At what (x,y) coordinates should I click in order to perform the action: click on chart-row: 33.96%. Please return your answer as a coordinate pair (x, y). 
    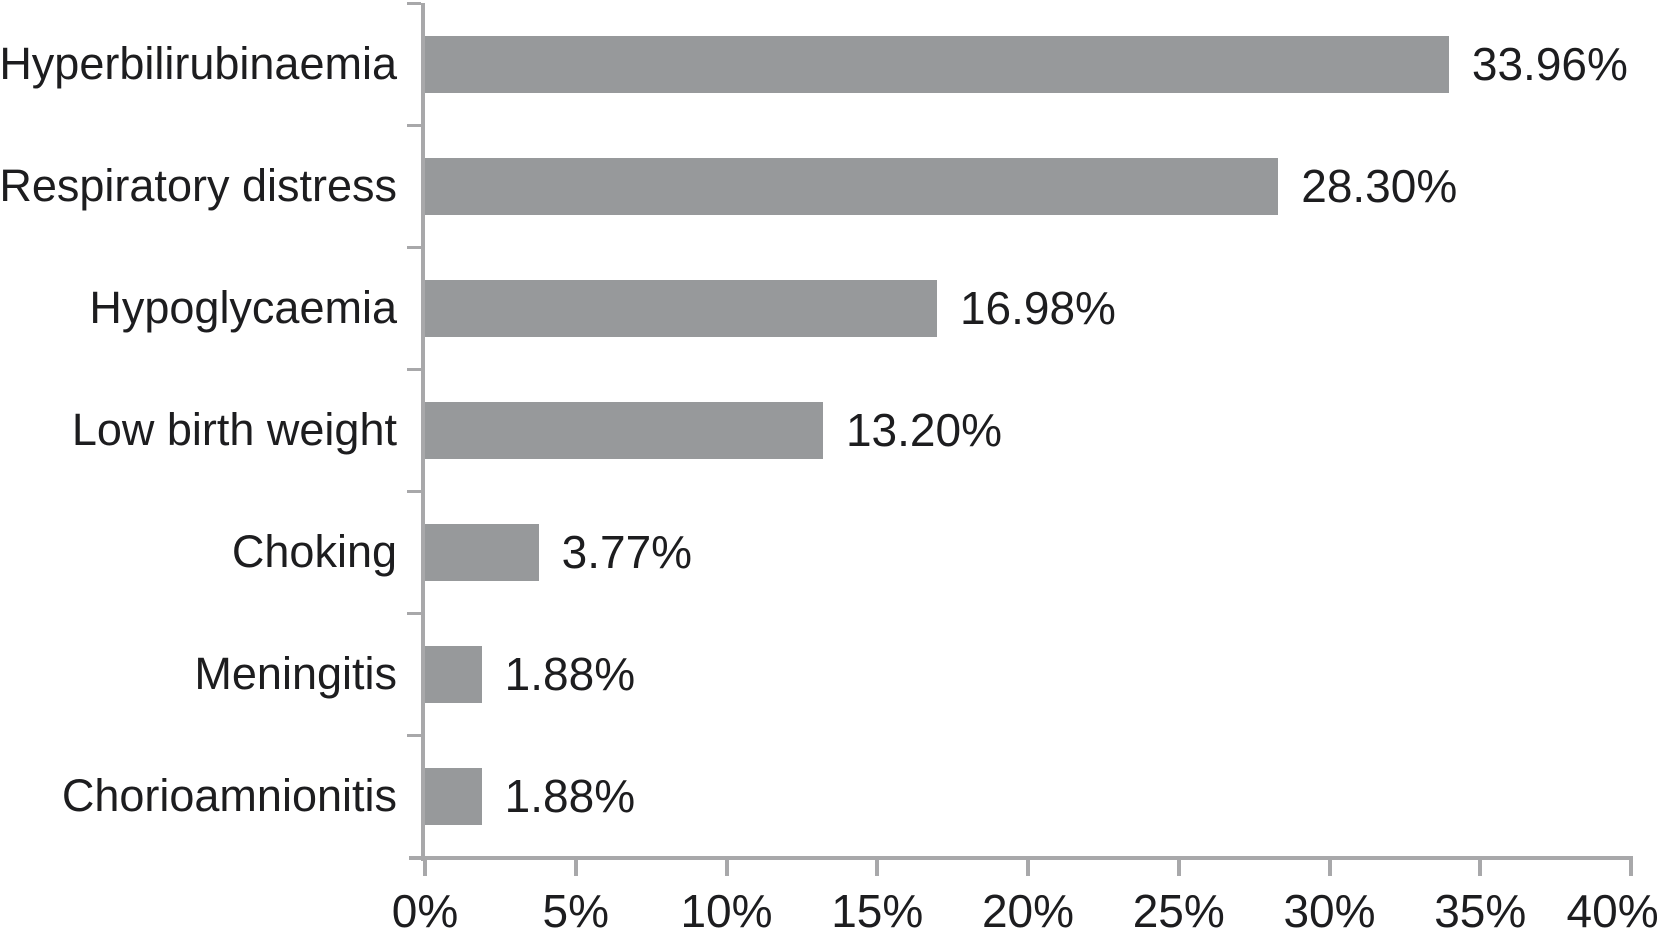
    Looking at the image, I should click on (1028, 64).